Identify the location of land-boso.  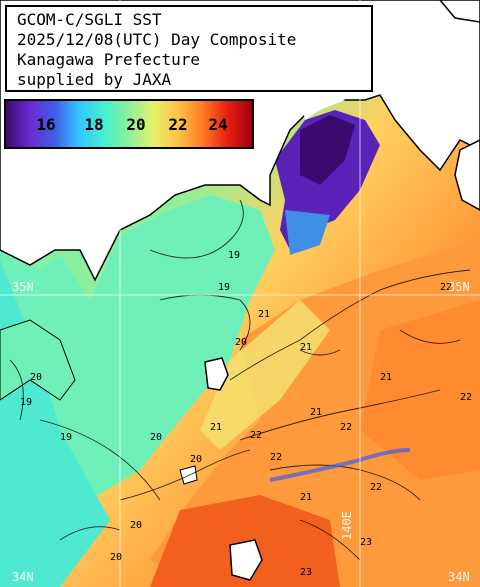
(467, 175).